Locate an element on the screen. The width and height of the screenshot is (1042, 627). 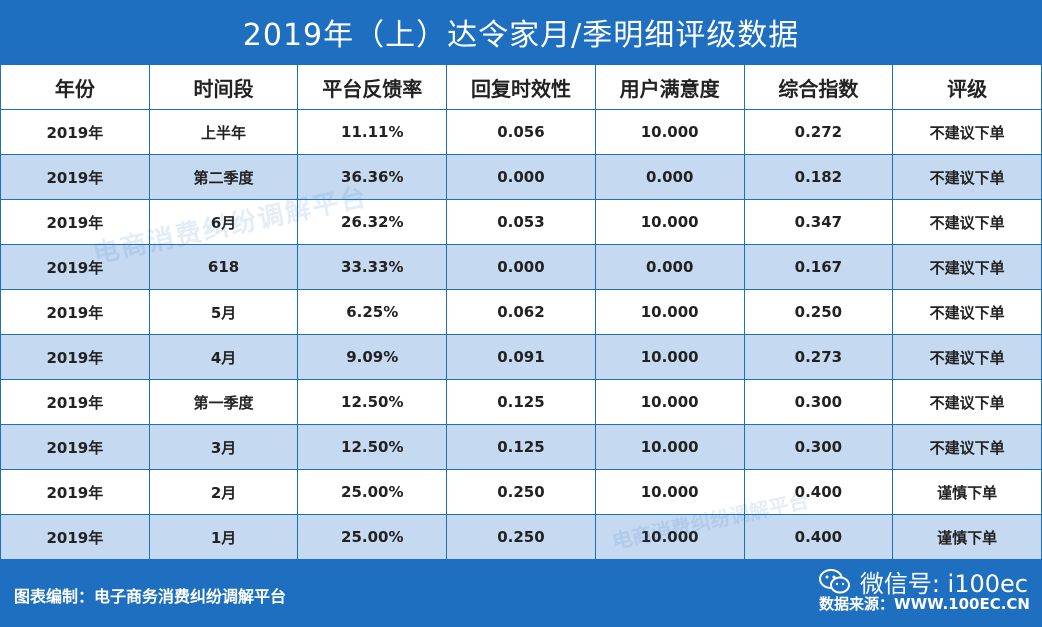
period-cell: 618 is located at coordinates (223, 267).